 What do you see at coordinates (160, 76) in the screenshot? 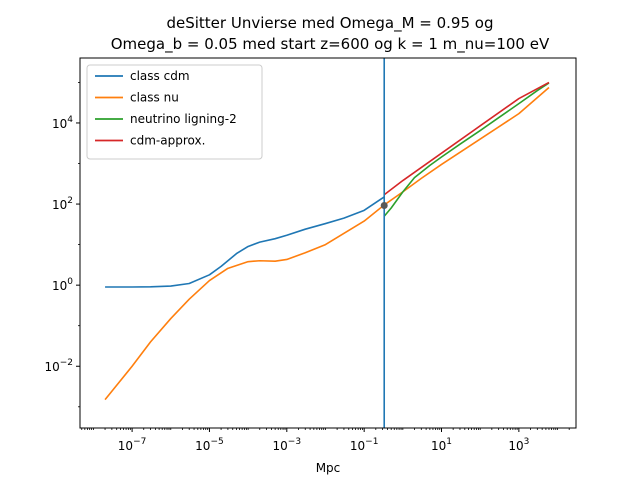
I see `legend-label-1: class cdm` at bounding box center [160, 76].